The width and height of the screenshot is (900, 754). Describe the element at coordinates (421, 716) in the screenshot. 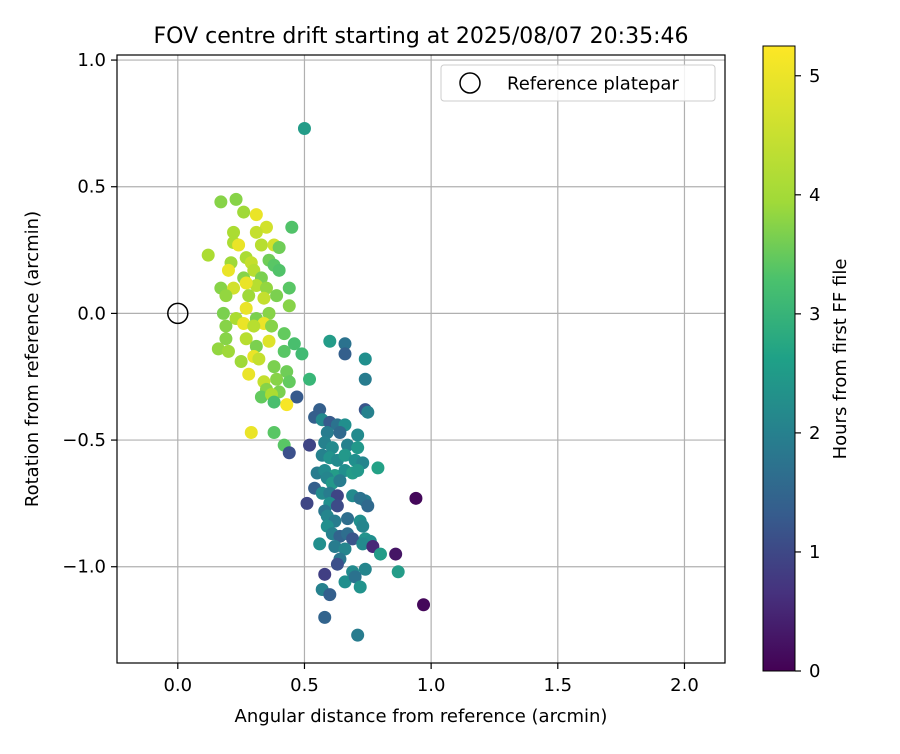

I see `x-axis-label: Angular distance from reference (arcmin)` at that location.